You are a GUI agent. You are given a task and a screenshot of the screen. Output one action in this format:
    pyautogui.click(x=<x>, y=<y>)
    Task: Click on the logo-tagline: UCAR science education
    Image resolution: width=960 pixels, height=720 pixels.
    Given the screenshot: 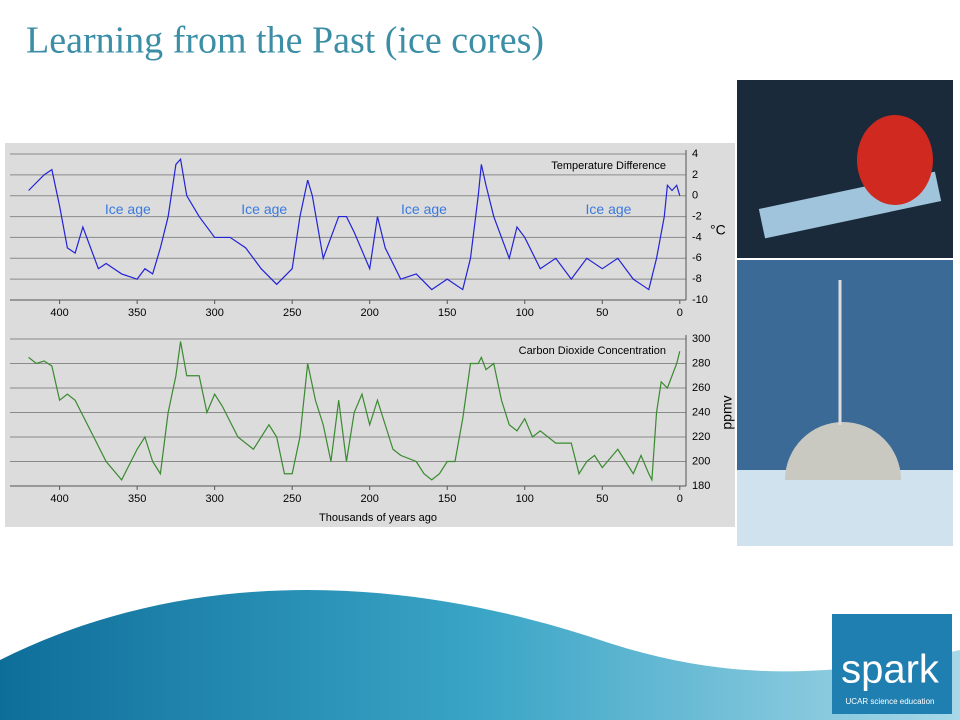 What is the action you would take?
    pyautogui.click(x=890, y=701)
    